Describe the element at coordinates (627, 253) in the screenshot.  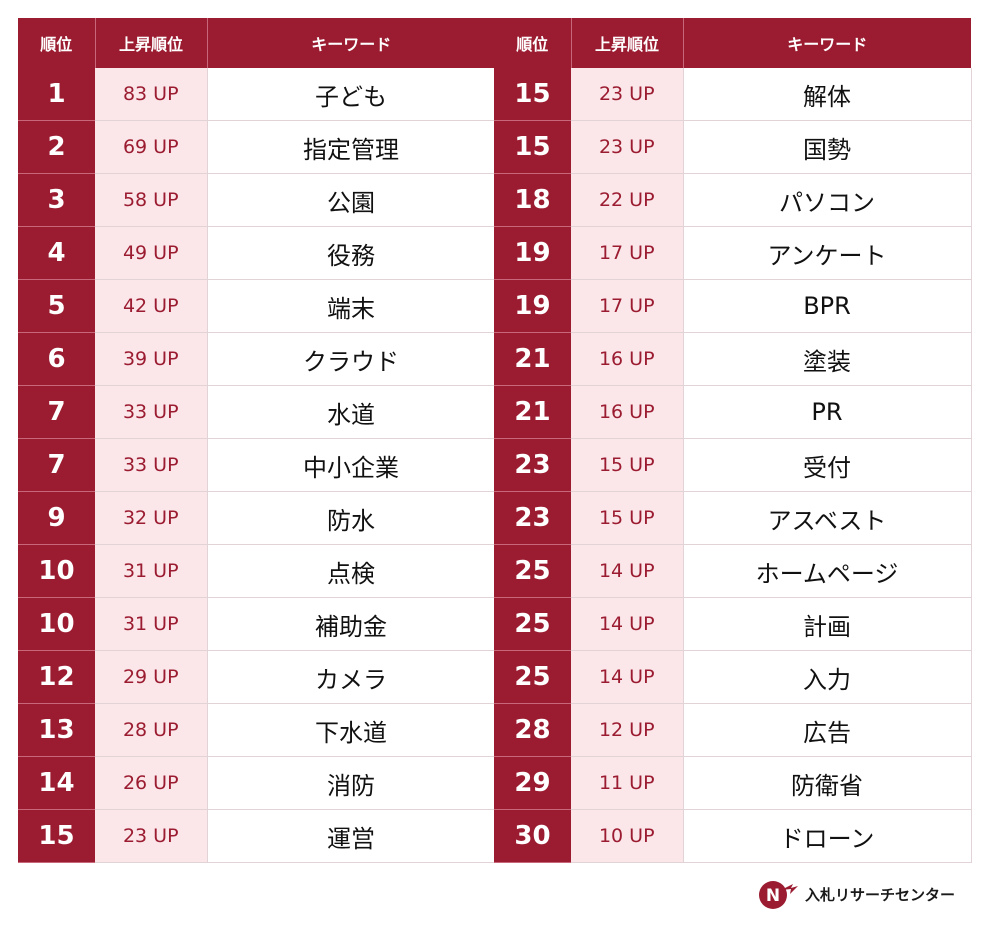
I see `up-cell: 17 UP` at that location.